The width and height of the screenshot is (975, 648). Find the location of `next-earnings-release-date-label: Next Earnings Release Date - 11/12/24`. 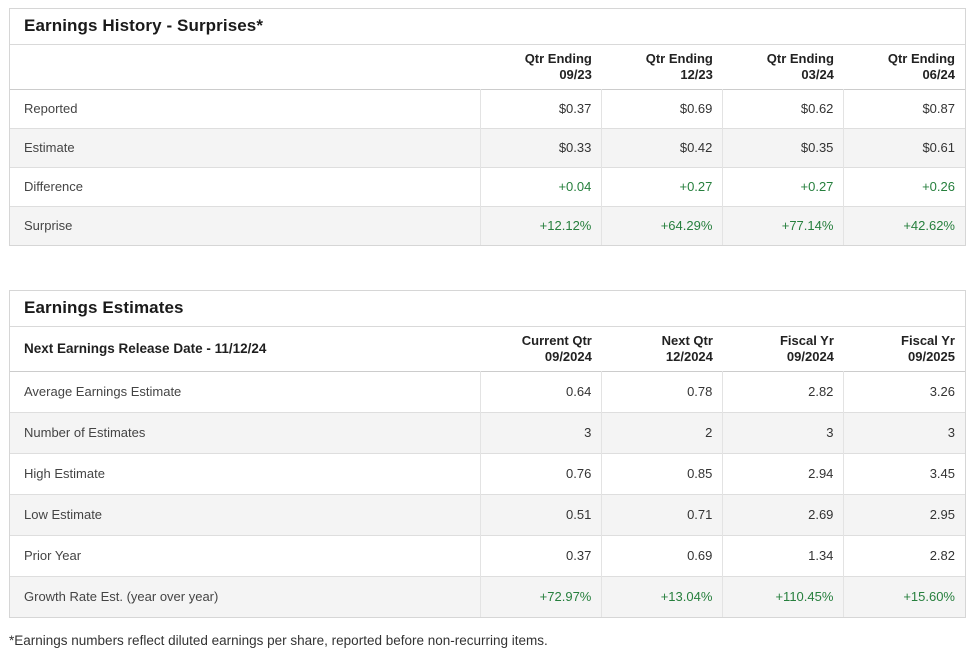

next-earnings-release-date-label: Next Earnings Release Date - 11/12/24 is located at coordinates (145, 348).